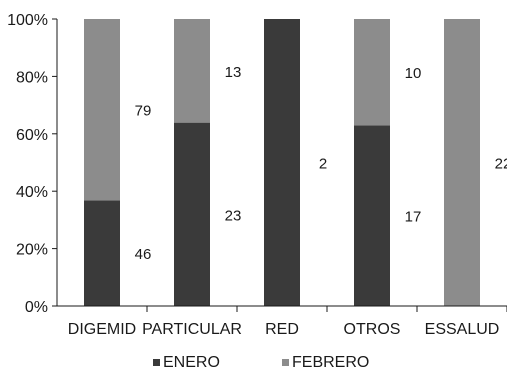 This screenshot has width=507, height=372. What do you see at coordinates (32, 164) in the screenshot?
I see `y-axis: 0% 20% 40% 60% 80% 100%` at bounding box center [32, 164].